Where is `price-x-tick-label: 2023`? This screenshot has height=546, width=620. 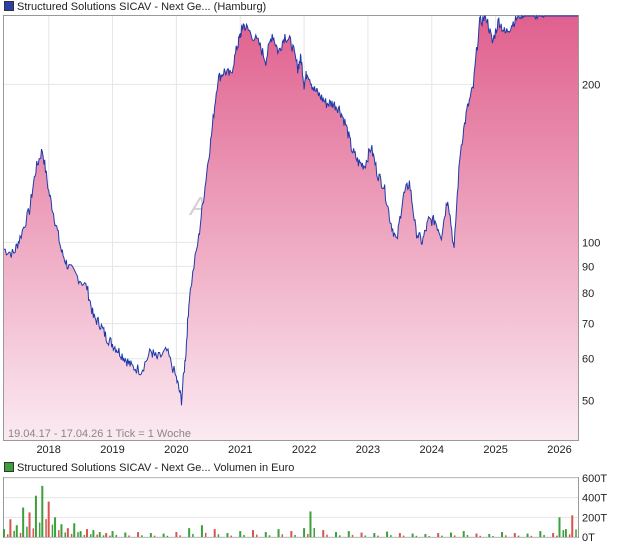
price-x-tick-label: 2023 is located at coordinates (368, 450).